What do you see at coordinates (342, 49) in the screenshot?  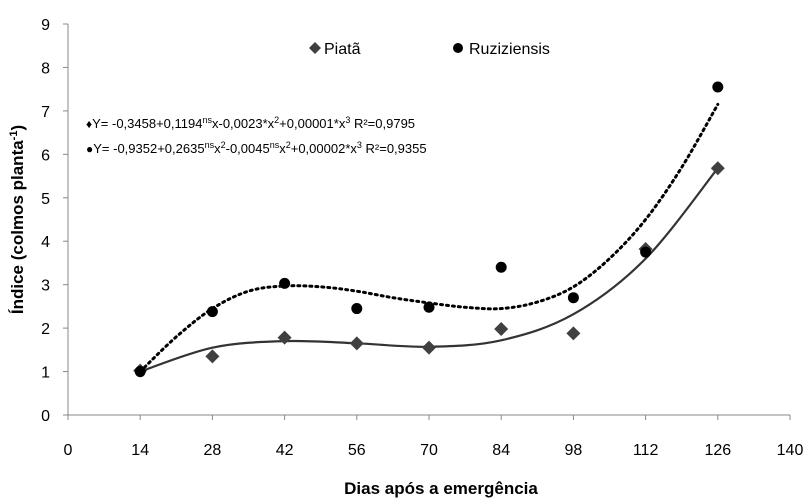 I see `legend-label-piata: Piatã` at bounding box center [342, 49].